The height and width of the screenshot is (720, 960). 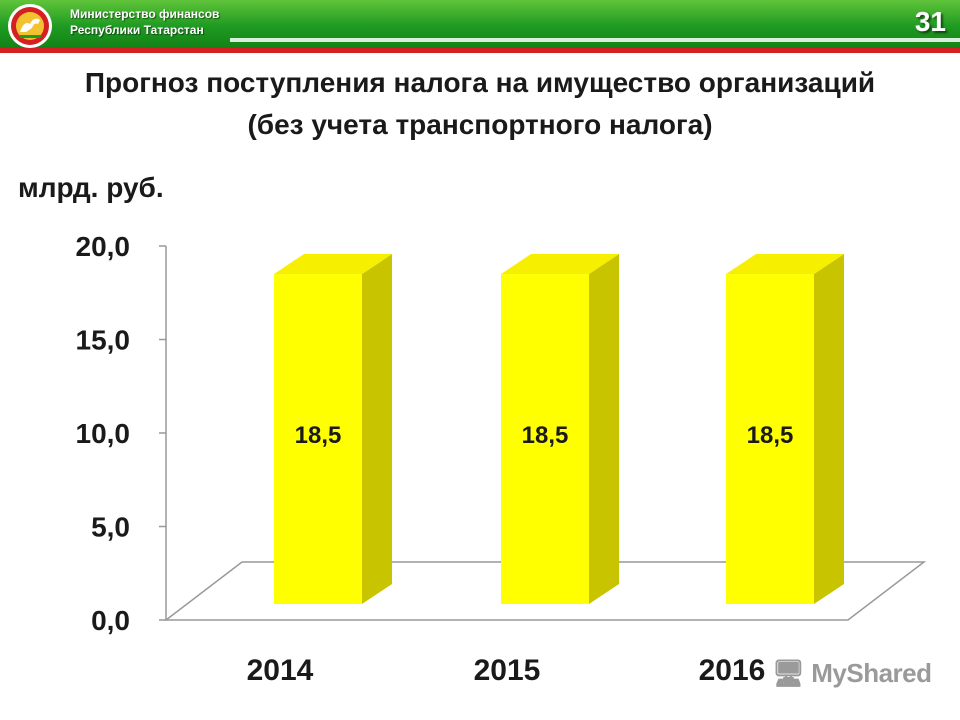 What do you see at coordinates (103, 246) in the screenshot?
I see `y-tick-label: 20,0` at bounding box center [103, 246].